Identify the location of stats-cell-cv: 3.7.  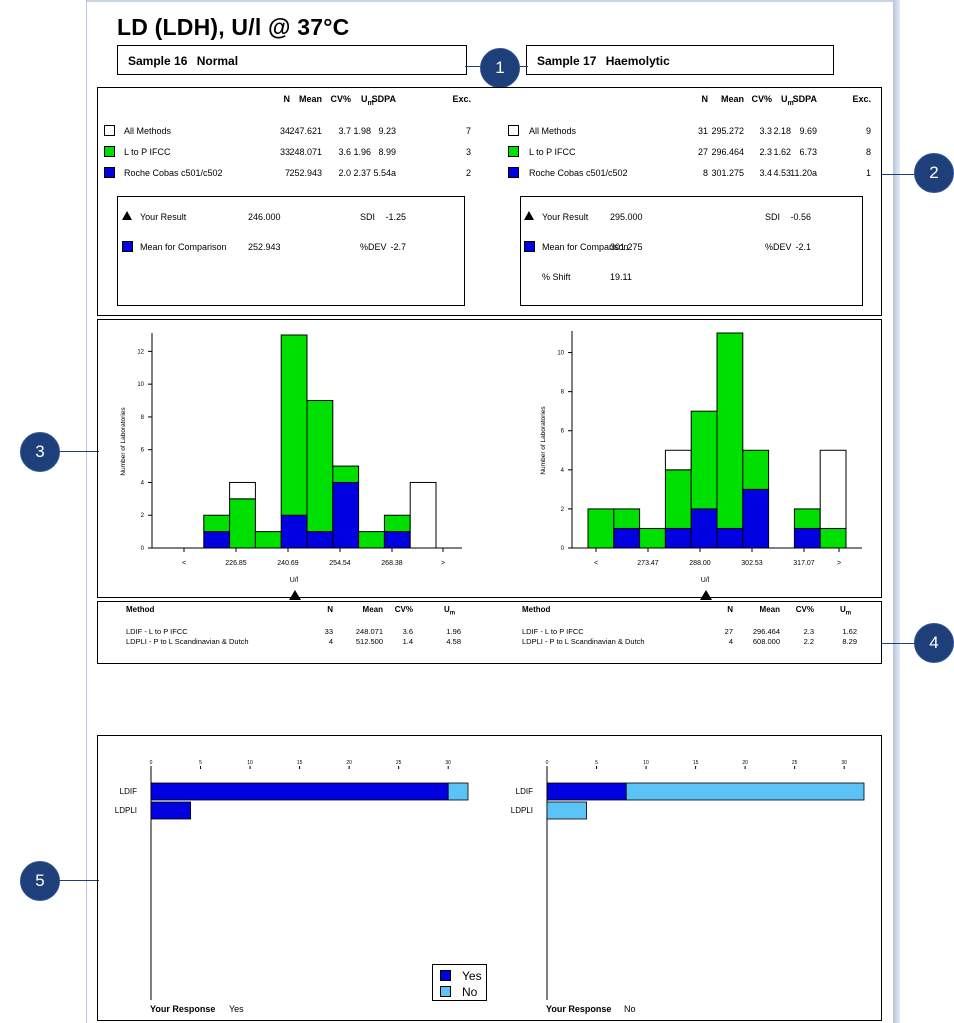
(344, 131).